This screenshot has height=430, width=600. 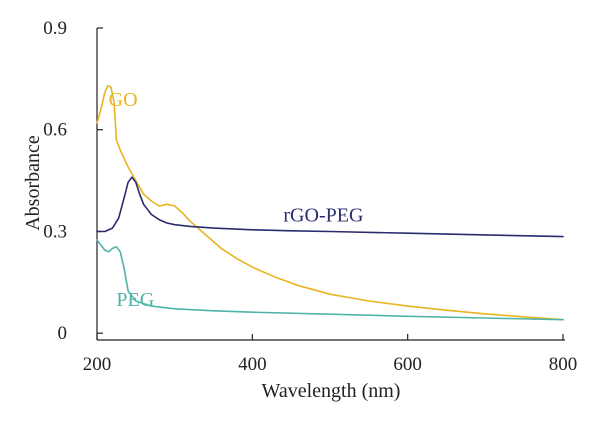 What do you see at coordinates (97, 364) in the screenshot?
I see `x-tick-label: 200` at bounding box center [97, 364].